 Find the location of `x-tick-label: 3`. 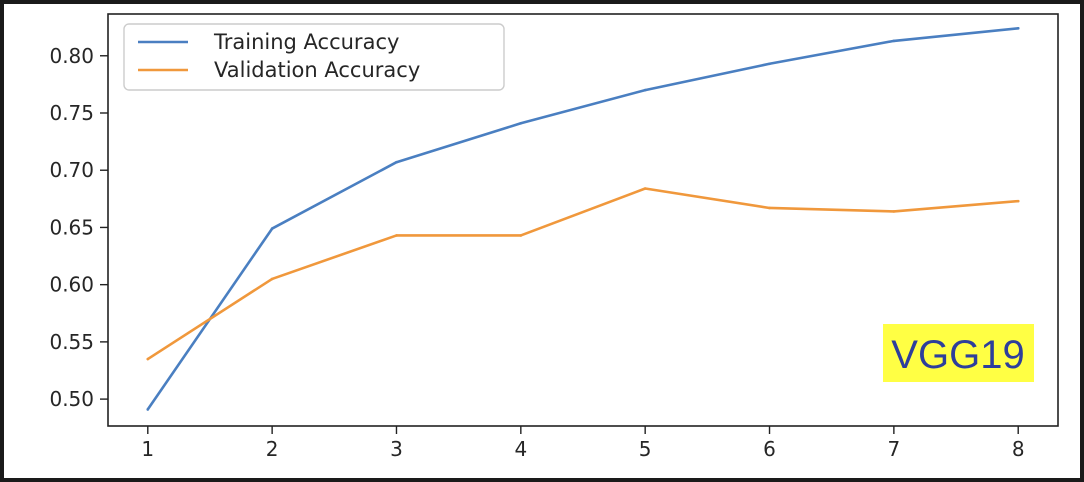

x-tick-label: 3 is located at coordinates (396, 449).